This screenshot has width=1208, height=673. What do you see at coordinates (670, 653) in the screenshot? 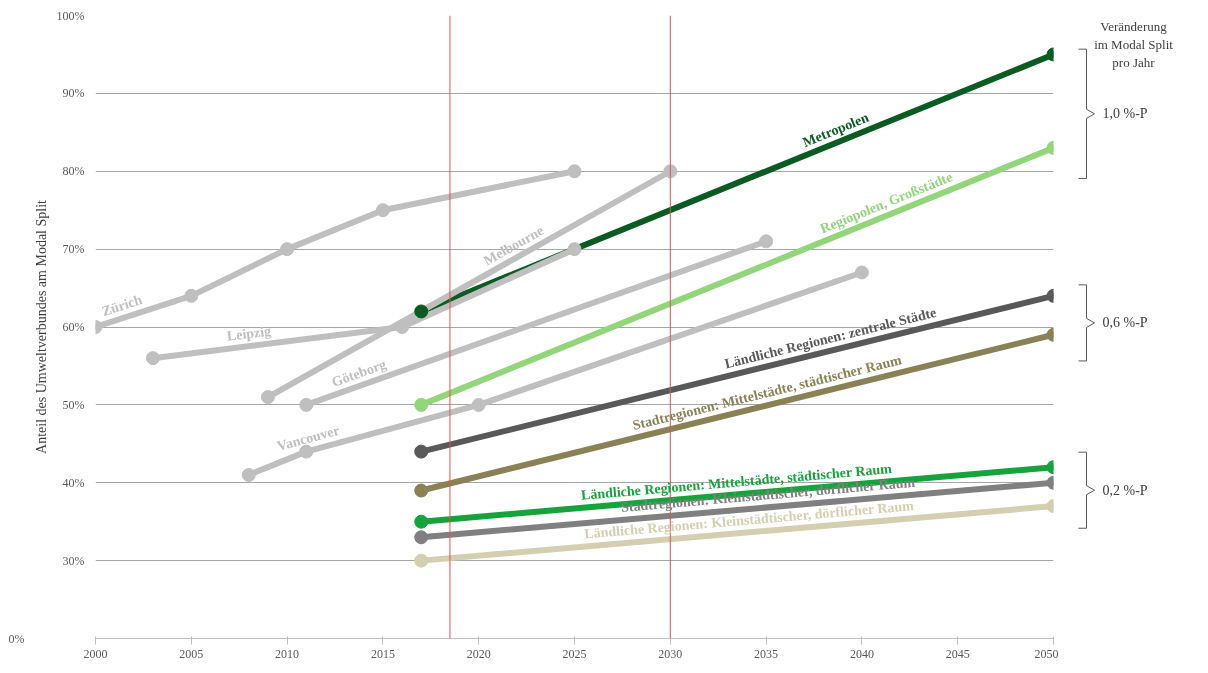
I see `x-tick-label: 2030` at bounding box center [670, 653].